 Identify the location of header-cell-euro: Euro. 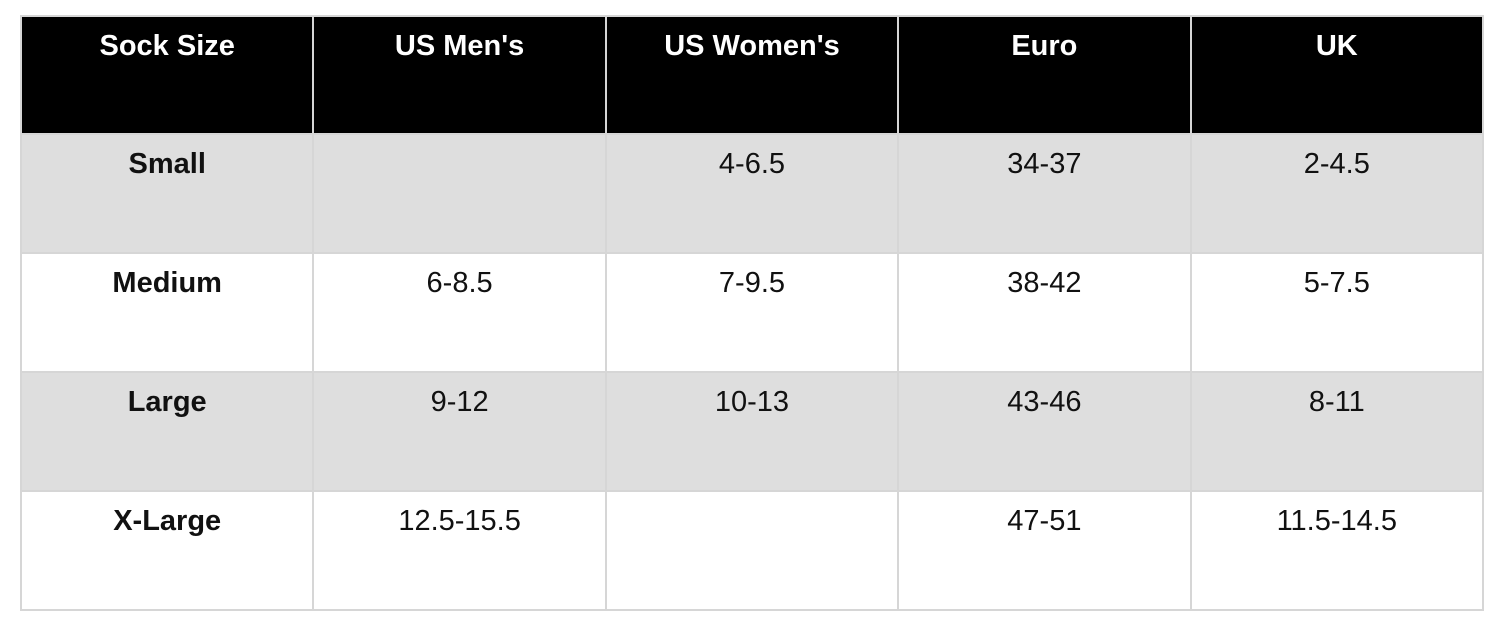
(1044, 75).